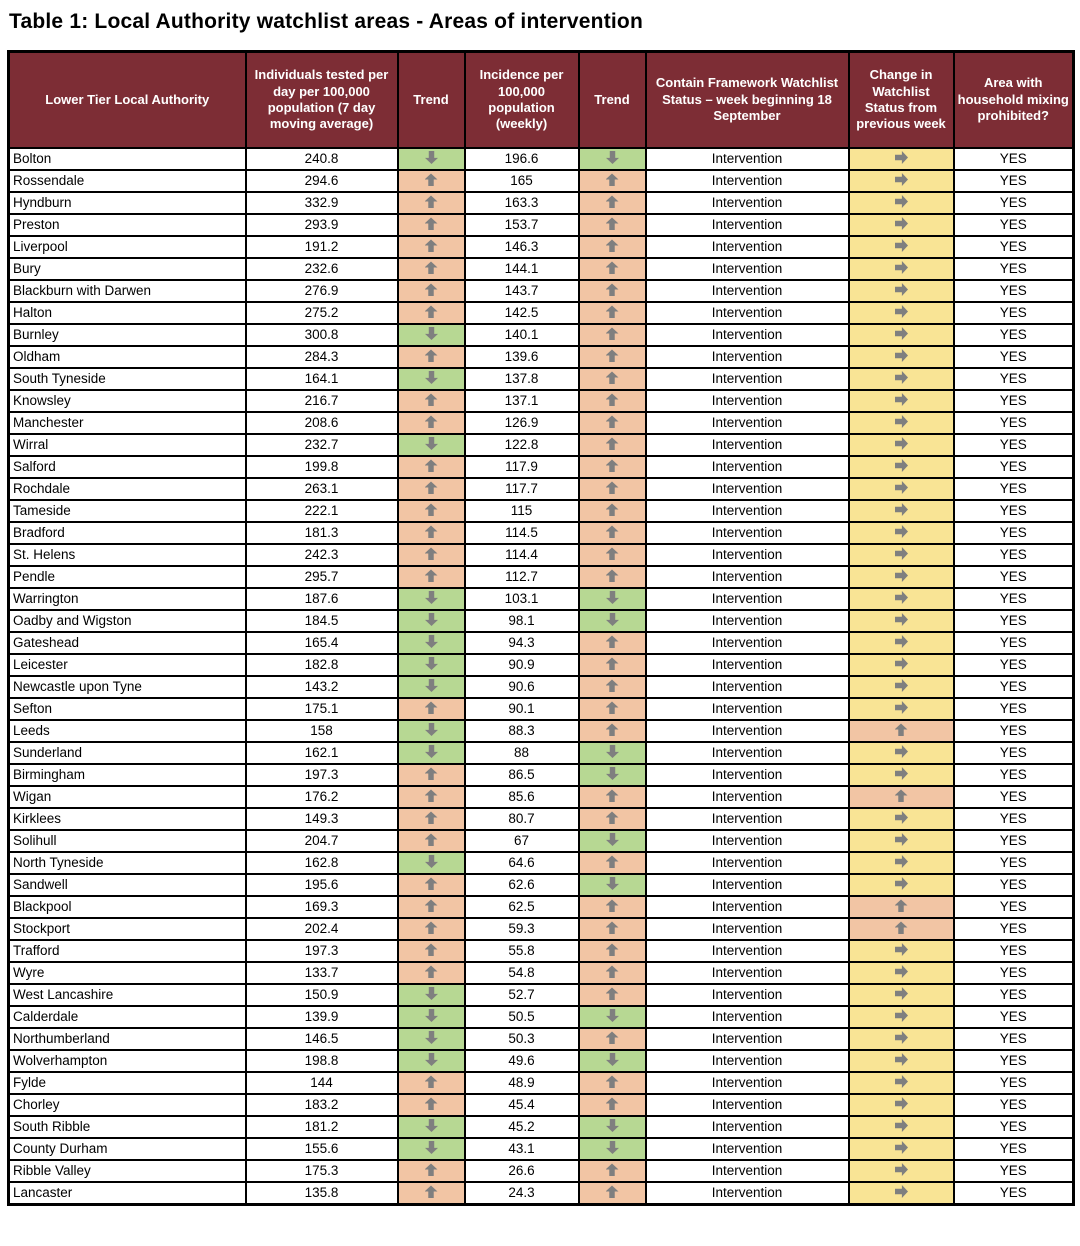  What do you see at coordinates (127, 730) in the screenshot?
I see `authority-cell: Leeds` at bounding box center [127, 730].